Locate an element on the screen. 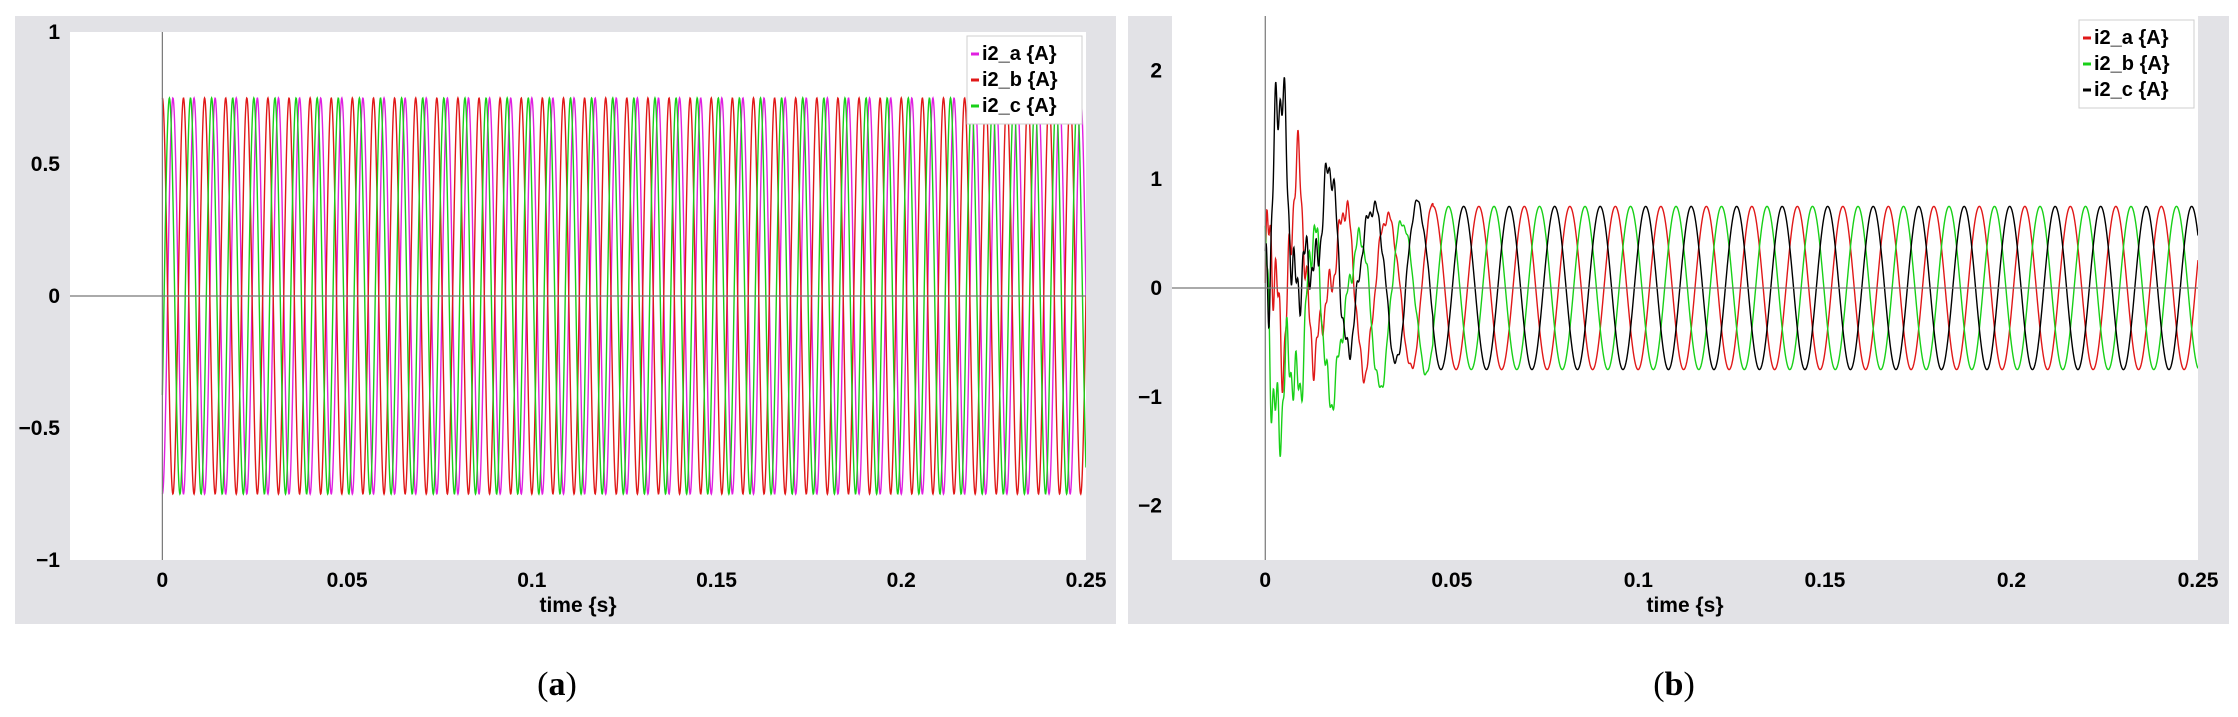  y-tick-label: −0.5 is located at coordinates (40, 428).